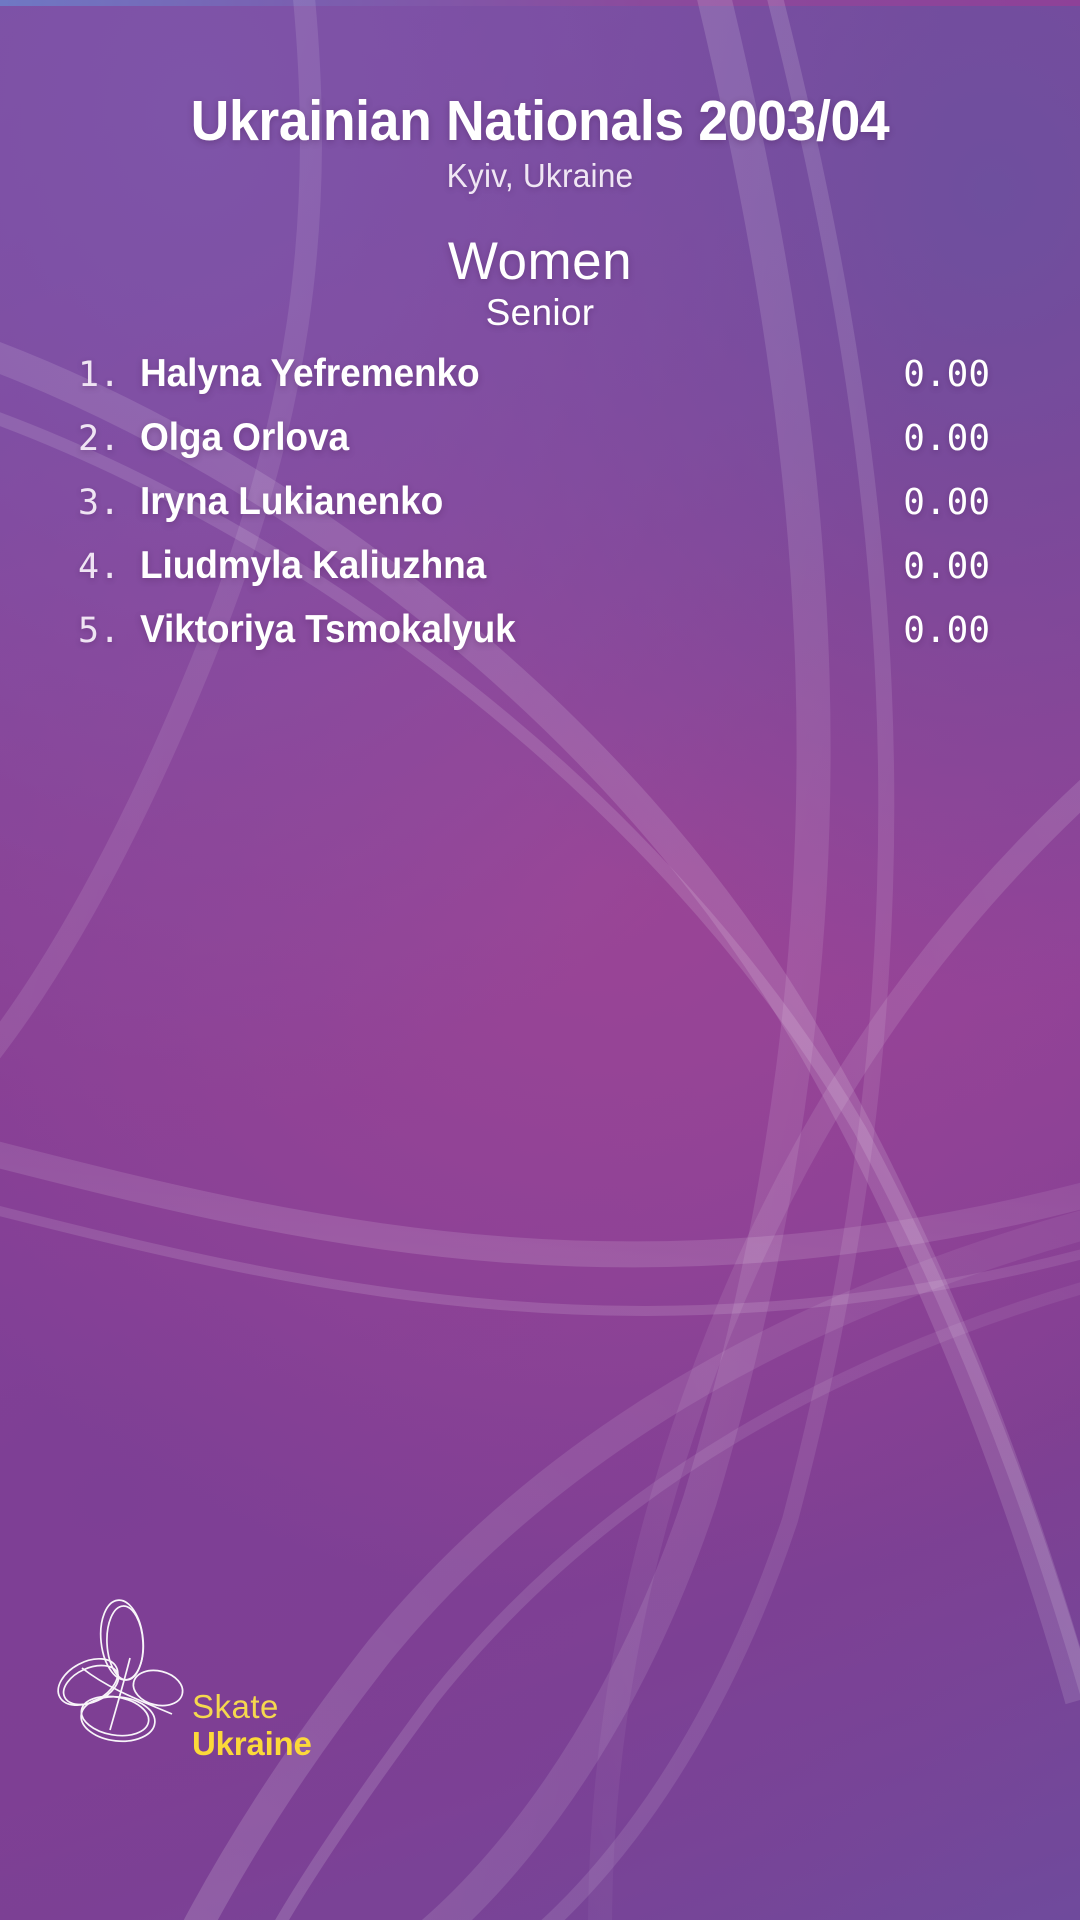 This screenshot has height=1920, width=1080. I want to click on logo-ukraine-text: Ukraine, so click(252, 1743).